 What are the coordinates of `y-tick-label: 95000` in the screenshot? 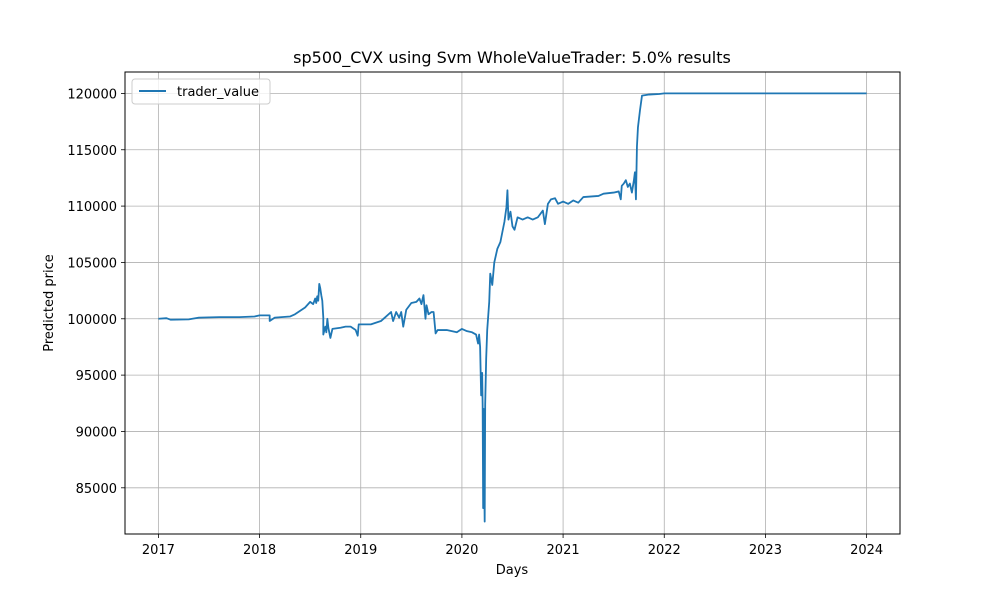 It's located at (96, 376).